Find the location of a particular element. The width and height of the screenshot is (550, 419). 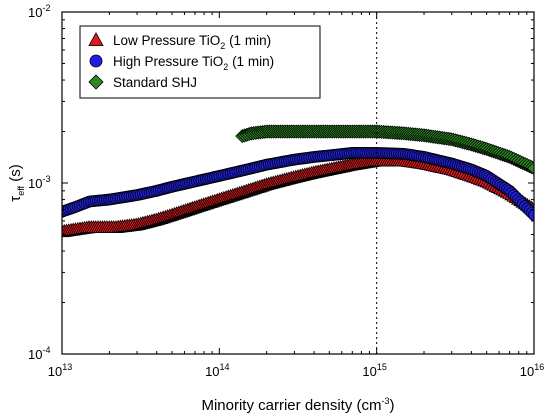

legend-label-3: Standard SHJ is located at coordinates (155, 82).